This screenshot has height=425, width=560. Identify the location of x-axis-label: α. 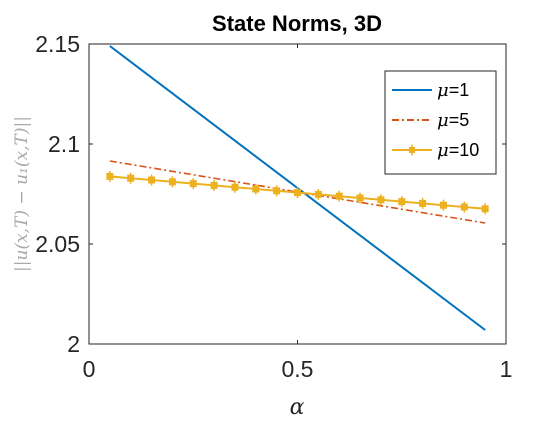
(297, 407).